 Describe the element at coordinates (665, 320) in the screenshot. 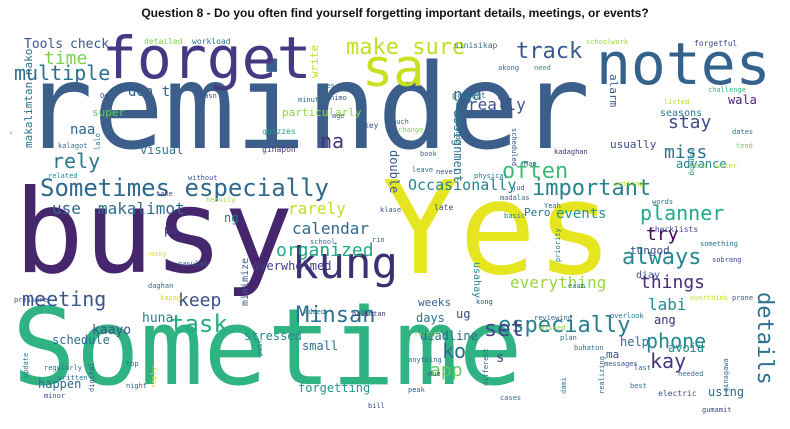

I see `word-ang: ang` at that location.